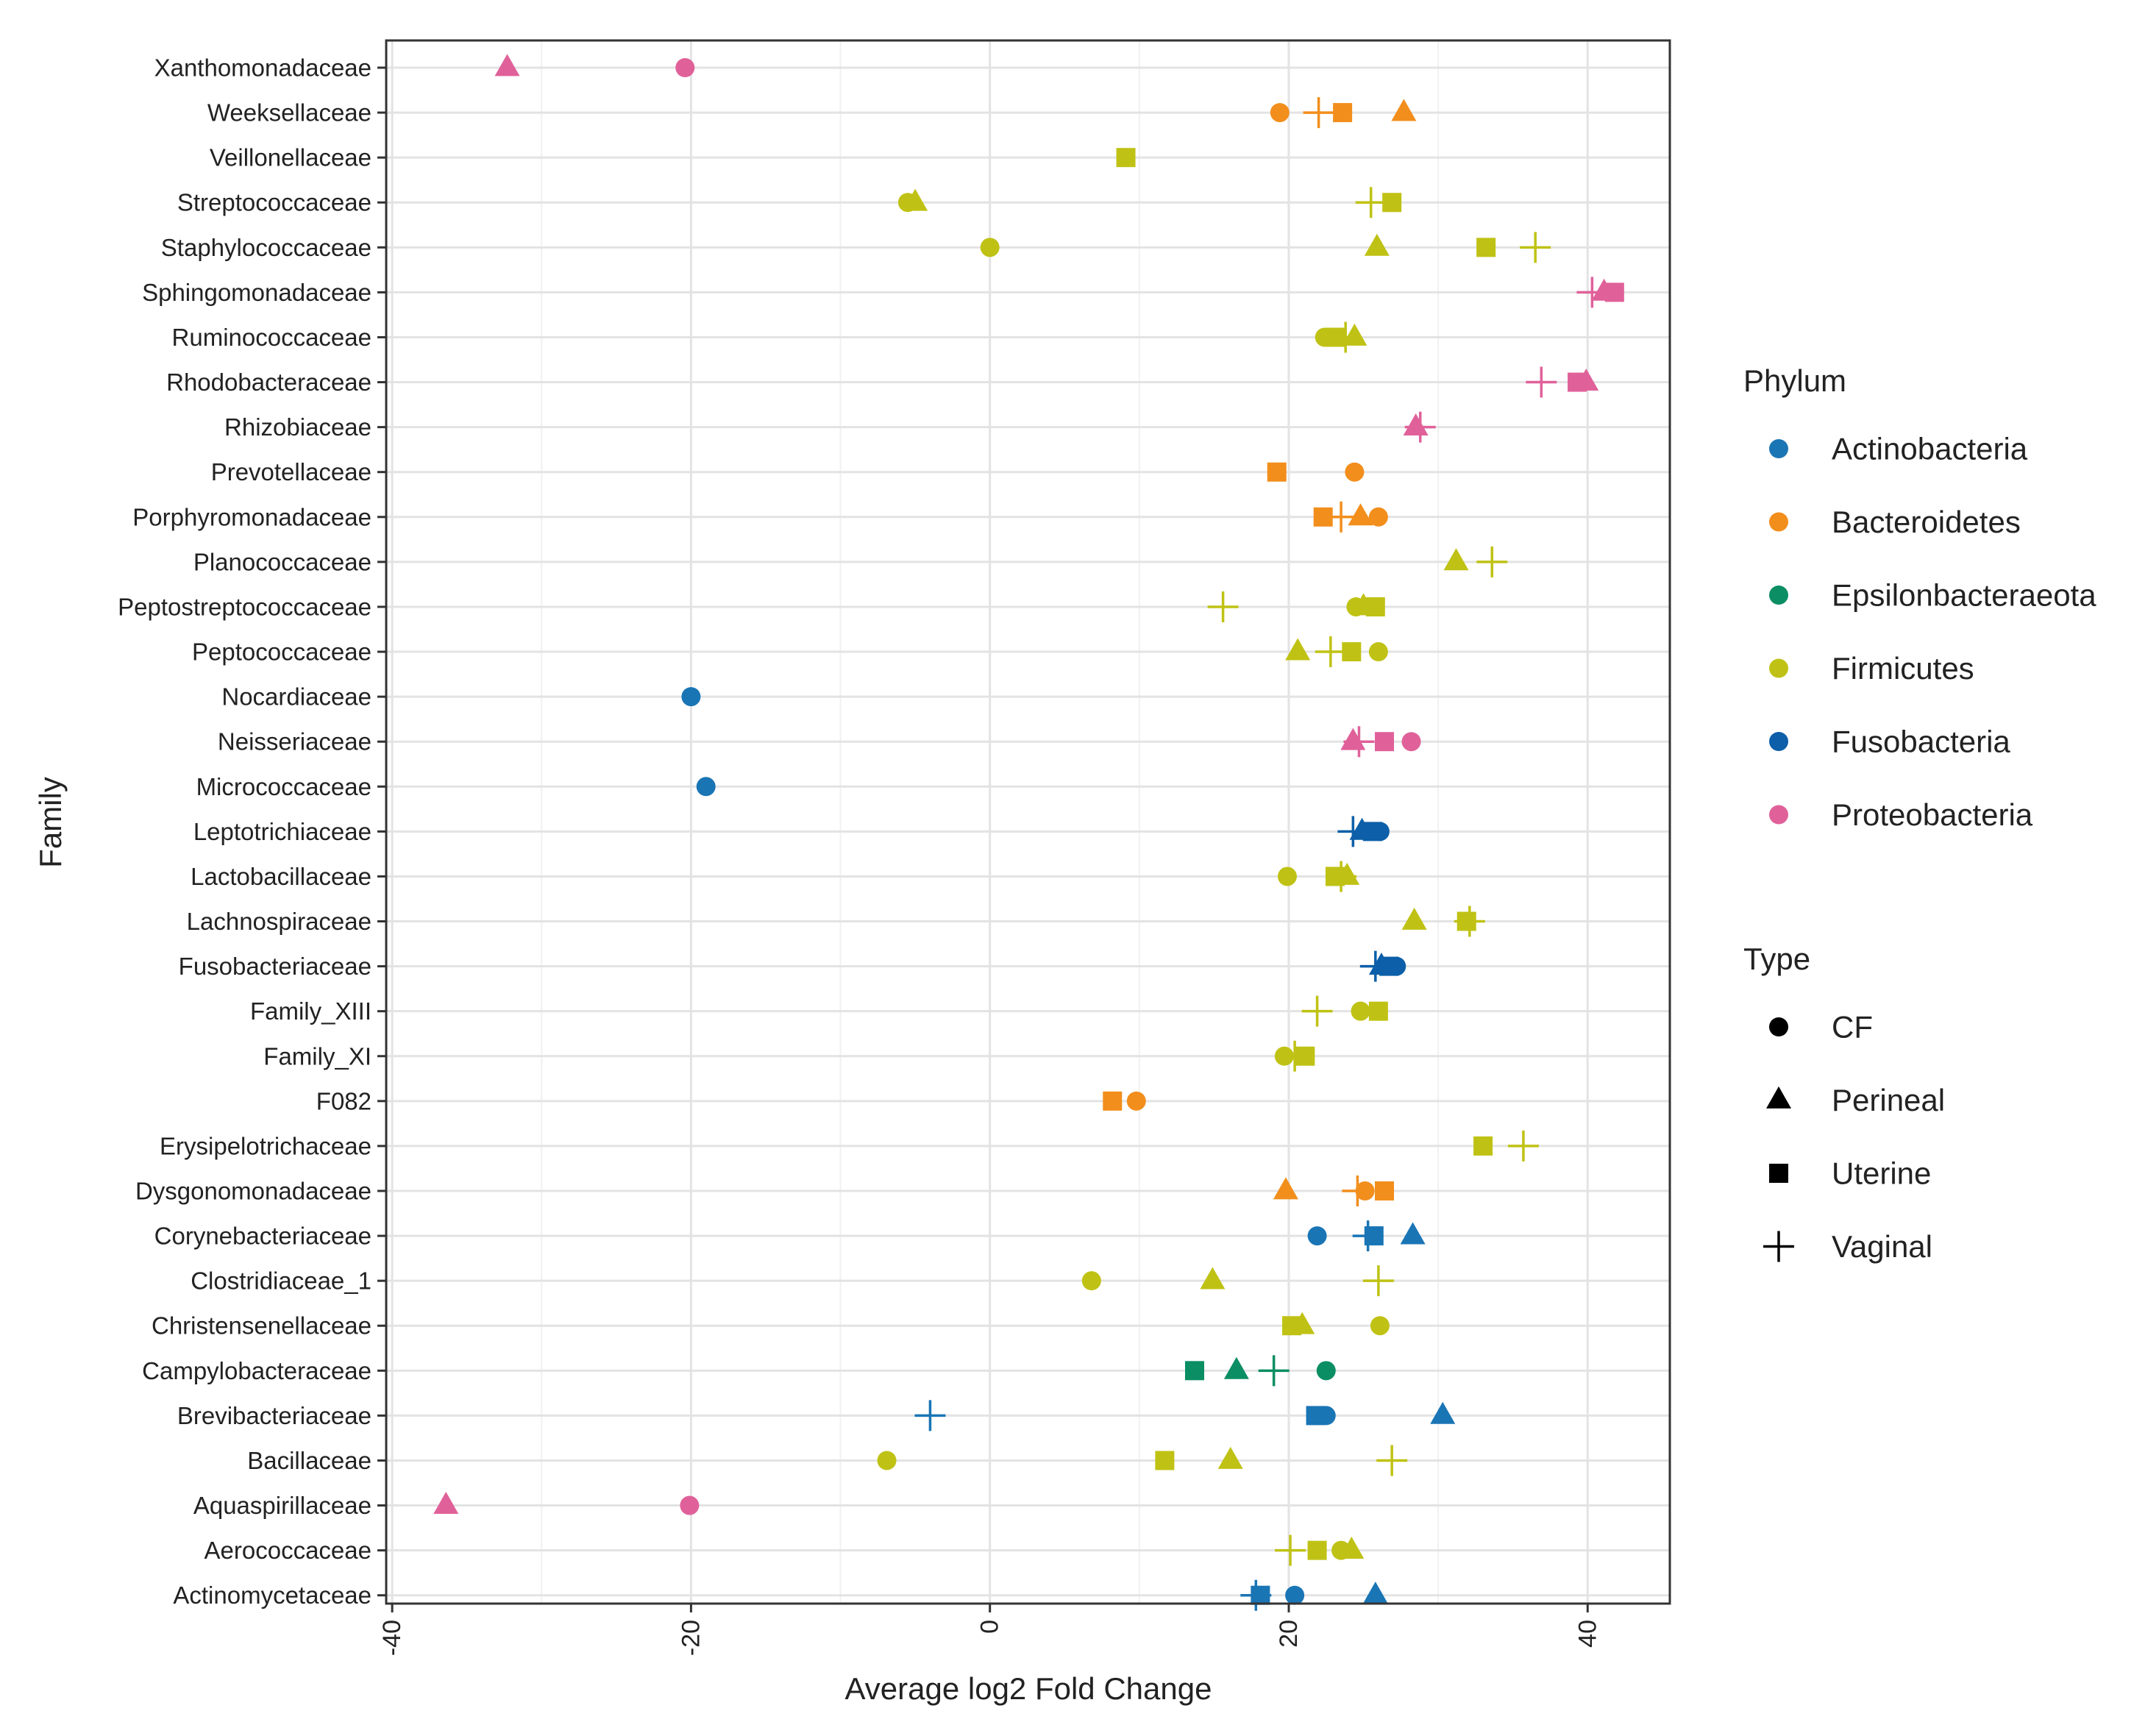  Describe the element at coordinates (50, 822) in the screenshot. I see `y-axis-title: Family` at that location.